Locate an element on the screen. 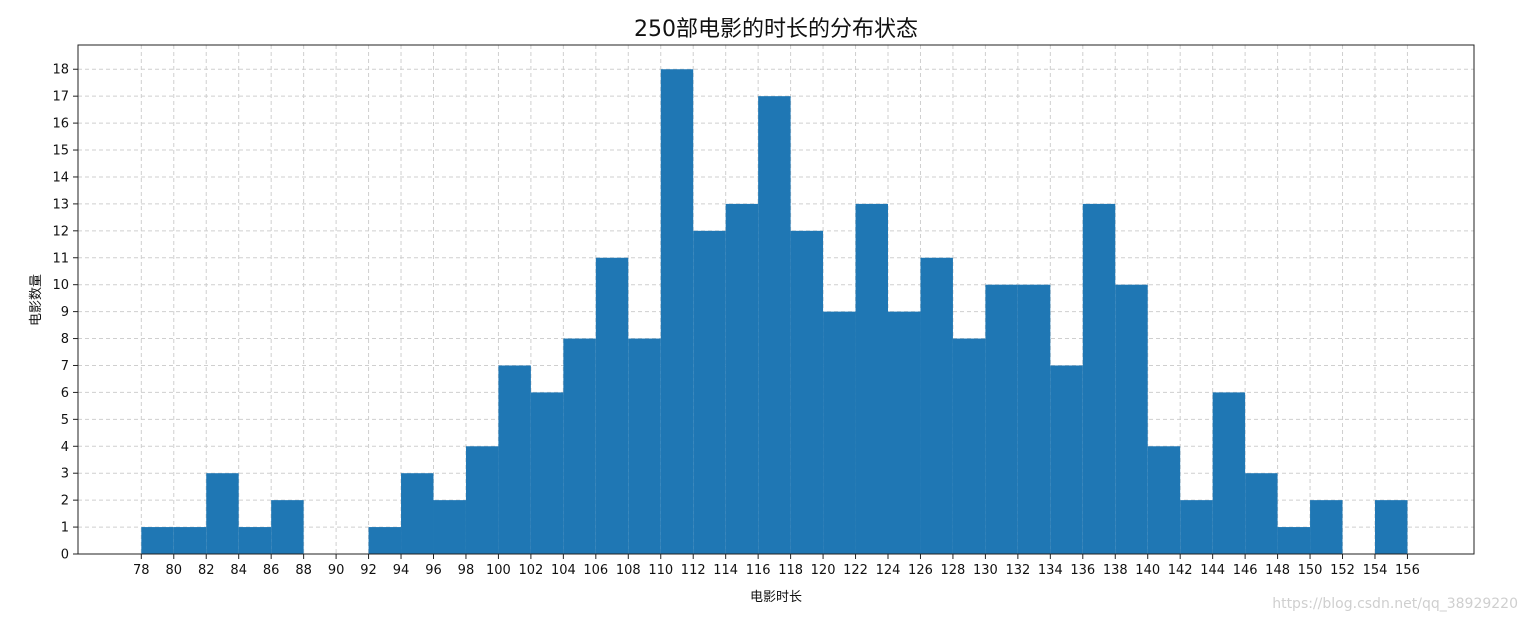 This screenshot has width=1528, height=619. y-tick-label: 1 is located at coordinates (65, 528).